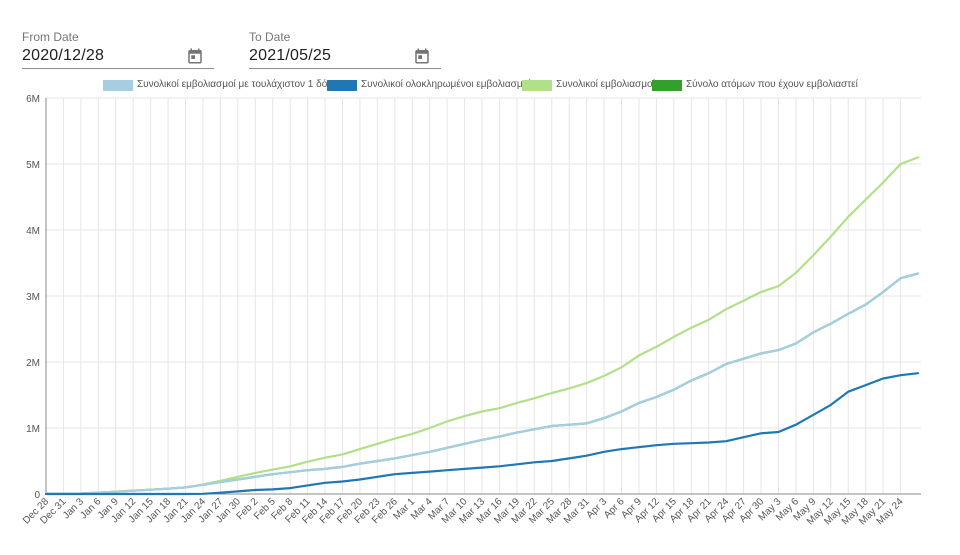 This screenshot has height=555, width=960. Describe the element at coordinates (33, 165) in the screenshot. I see `y-tick-label: 5M` at that location.